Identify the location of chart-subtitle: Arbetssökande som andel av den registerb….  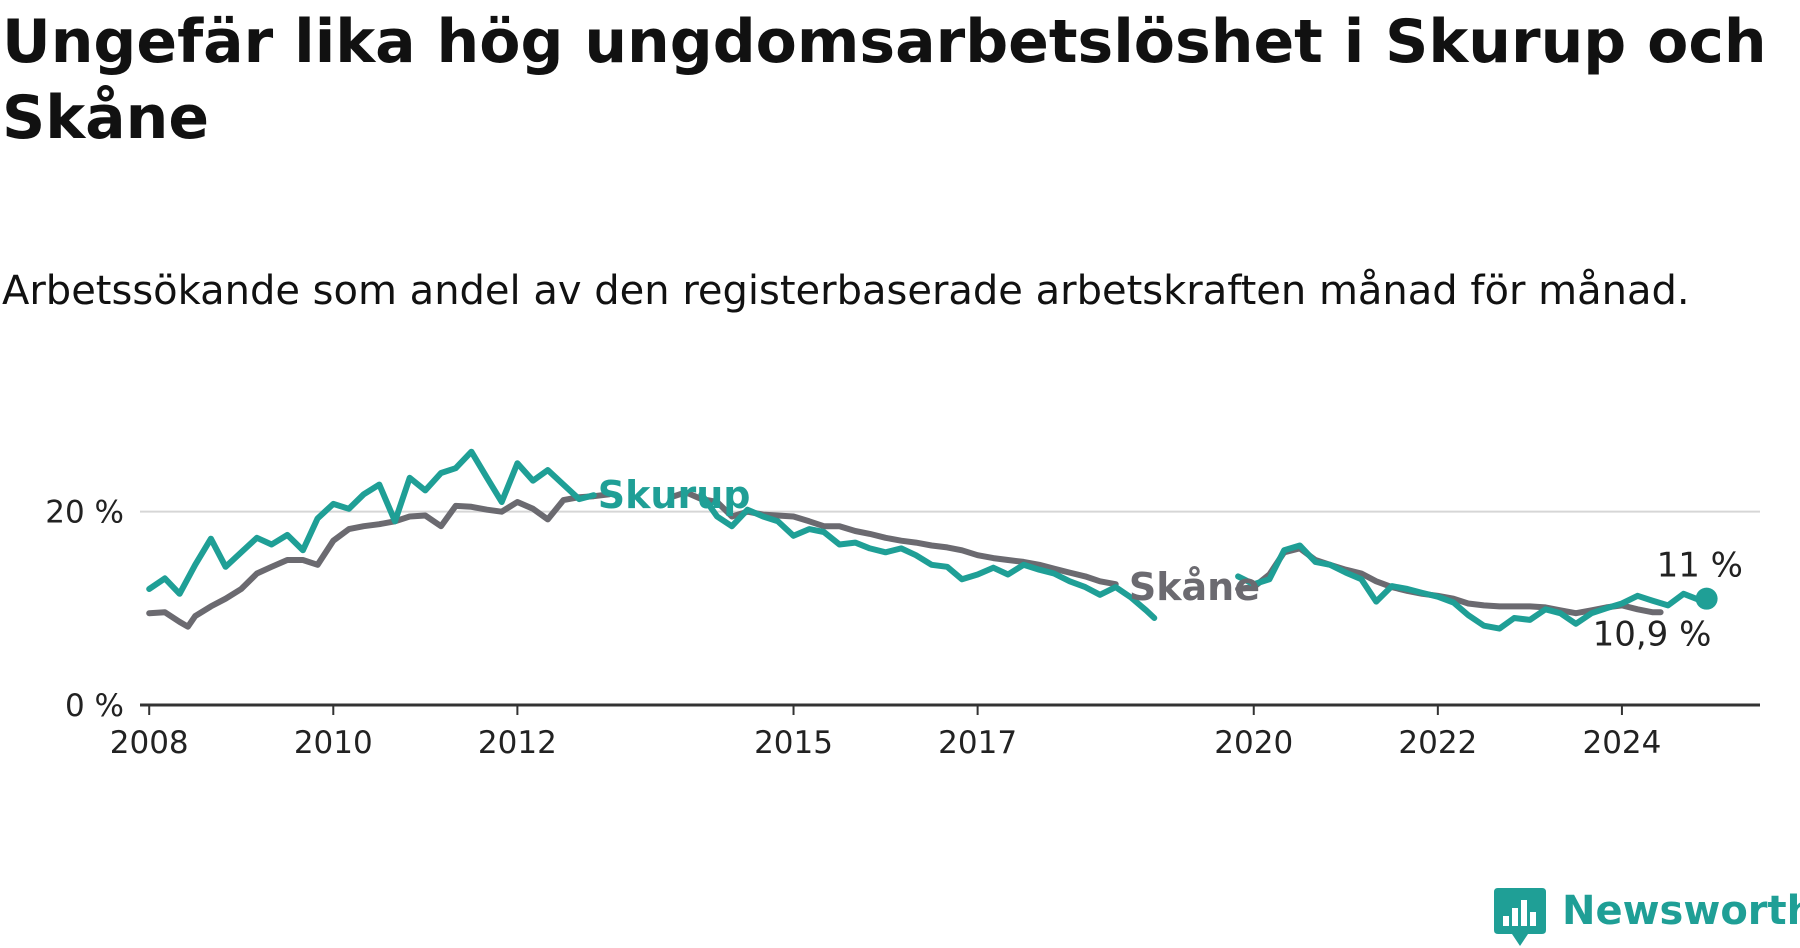
(846, 291).